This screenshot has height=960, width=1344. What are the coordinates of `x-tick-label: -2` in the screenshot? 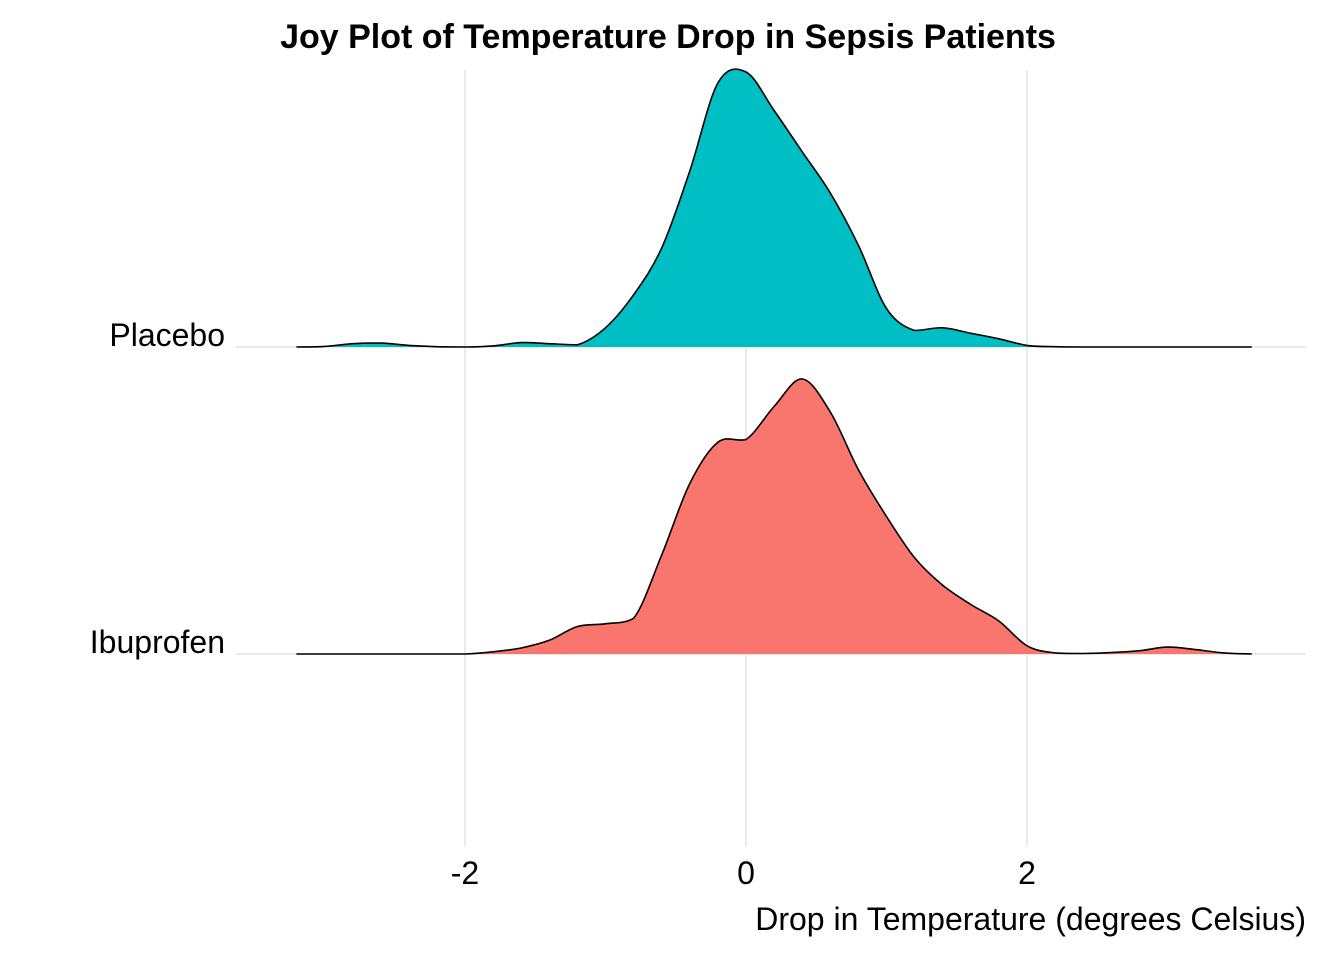 It's located at (465, 873).